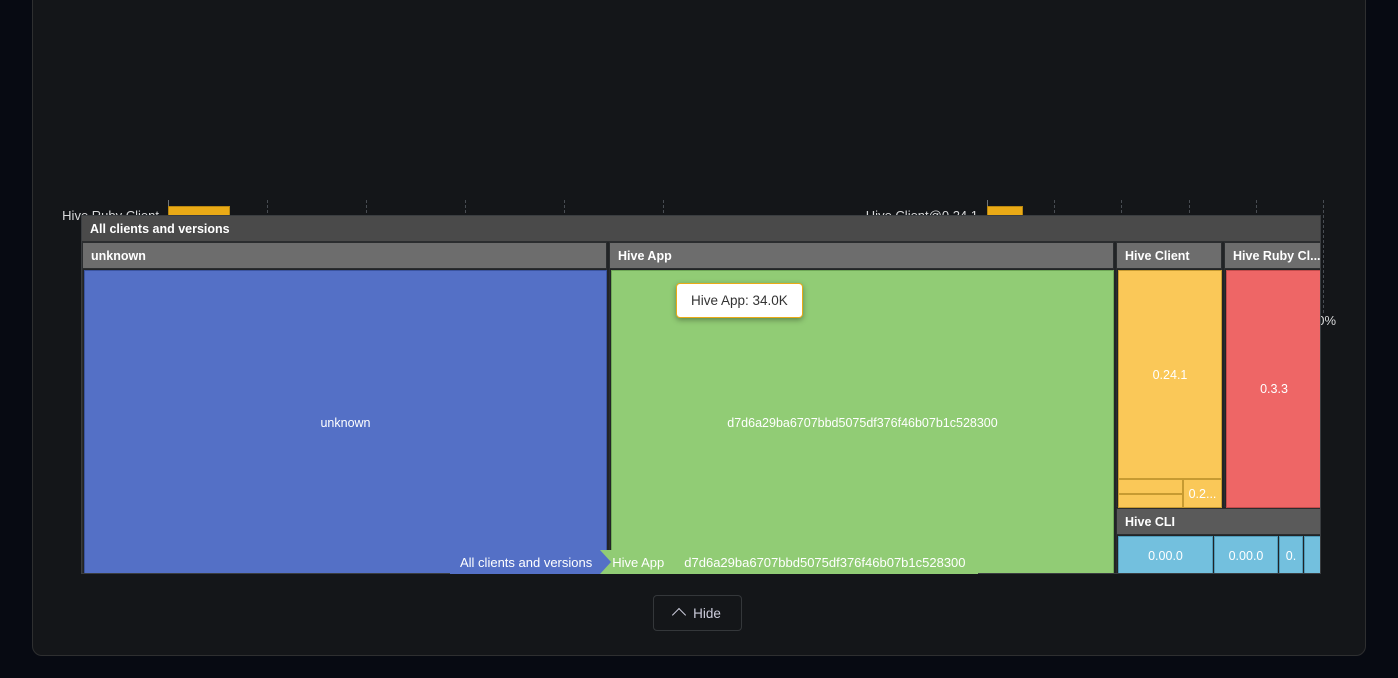 This screenshot has width=1398, height=678. I want to click on hide-button: Hide, so click(697, 613).